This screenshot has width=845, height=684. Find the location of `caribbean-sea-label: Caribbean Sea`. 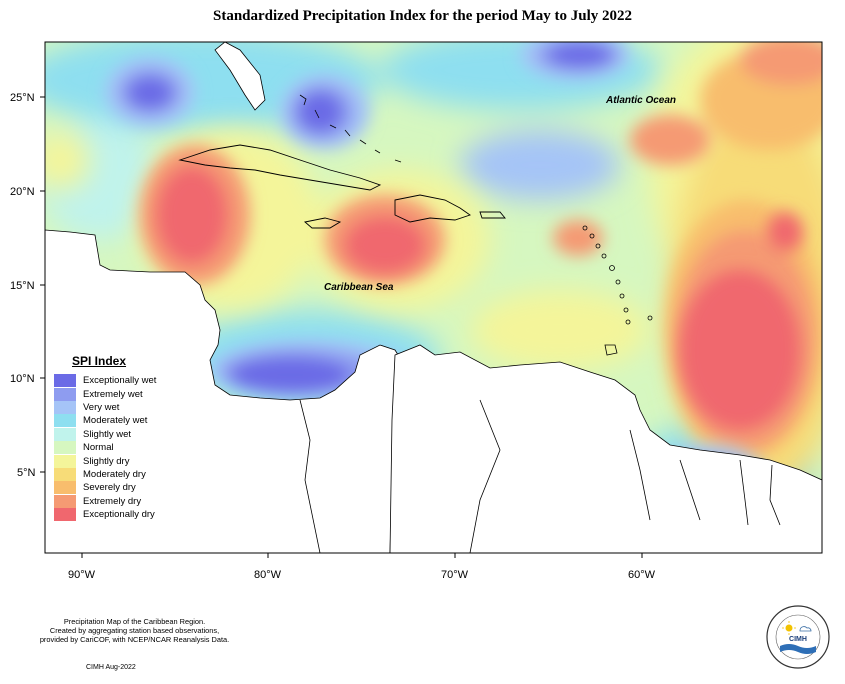

caribbean-sea-label: Caribbean Sea is located at coordinates (359, 287).